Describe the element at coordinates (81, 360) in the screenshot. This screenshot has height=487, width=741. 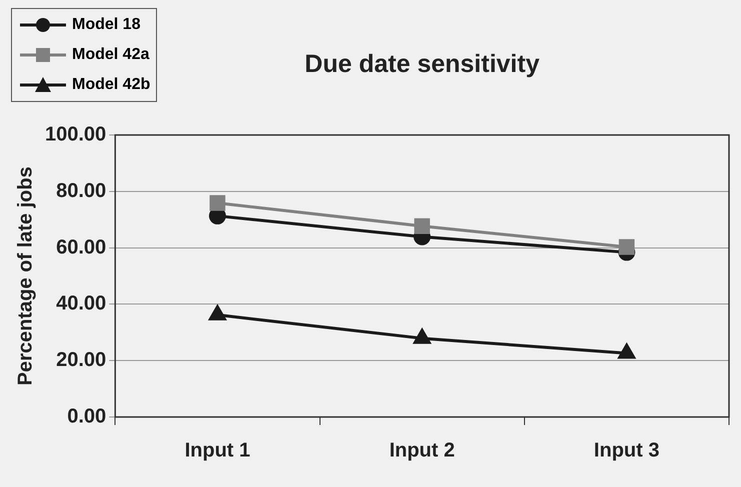
I see `y-tick-label: 20.00` at that location.